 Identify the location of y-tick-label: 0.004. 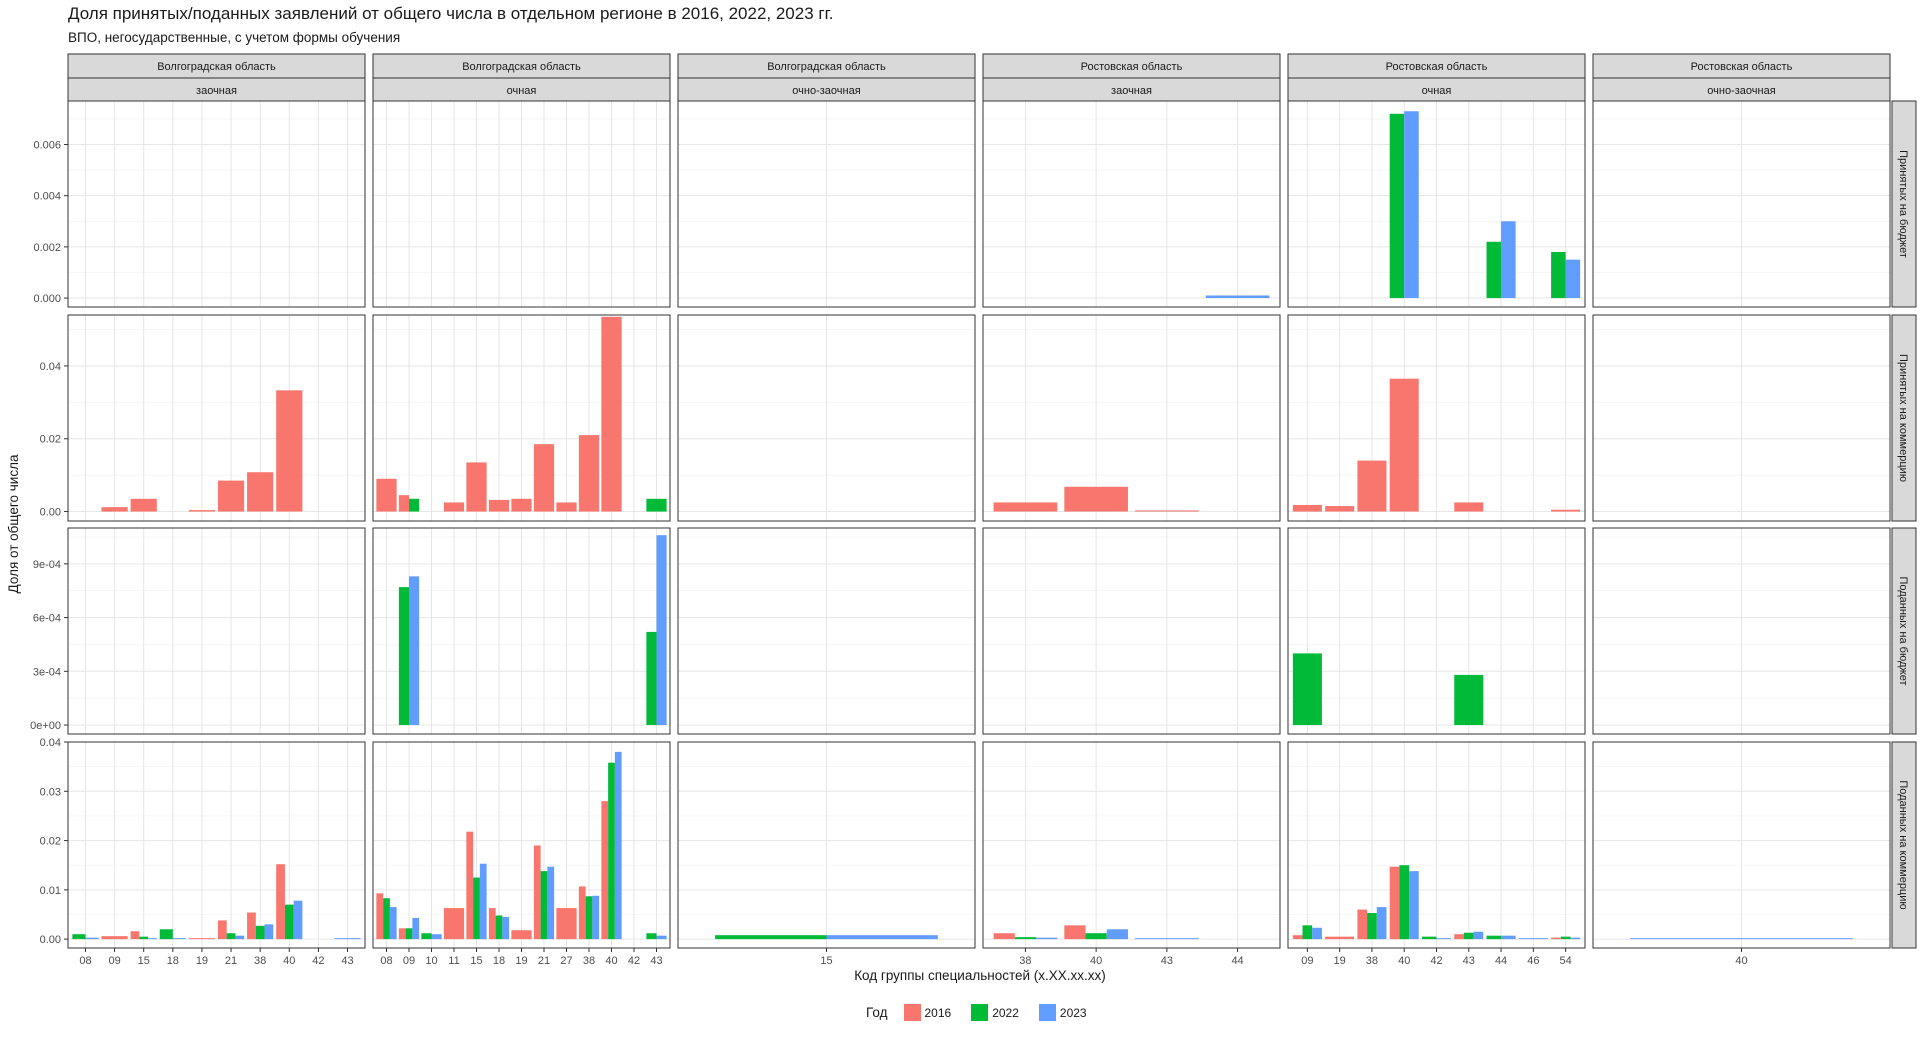
(47, 197).